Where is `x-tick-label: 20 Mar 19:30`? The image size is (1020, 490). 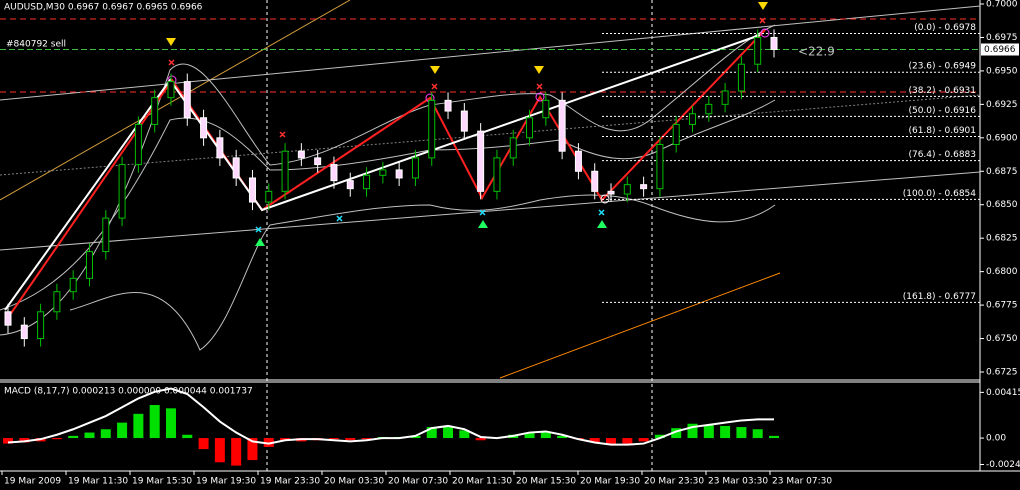
x-tick-label: 20 Mar 19:30 is located at coordinates (610, 482).